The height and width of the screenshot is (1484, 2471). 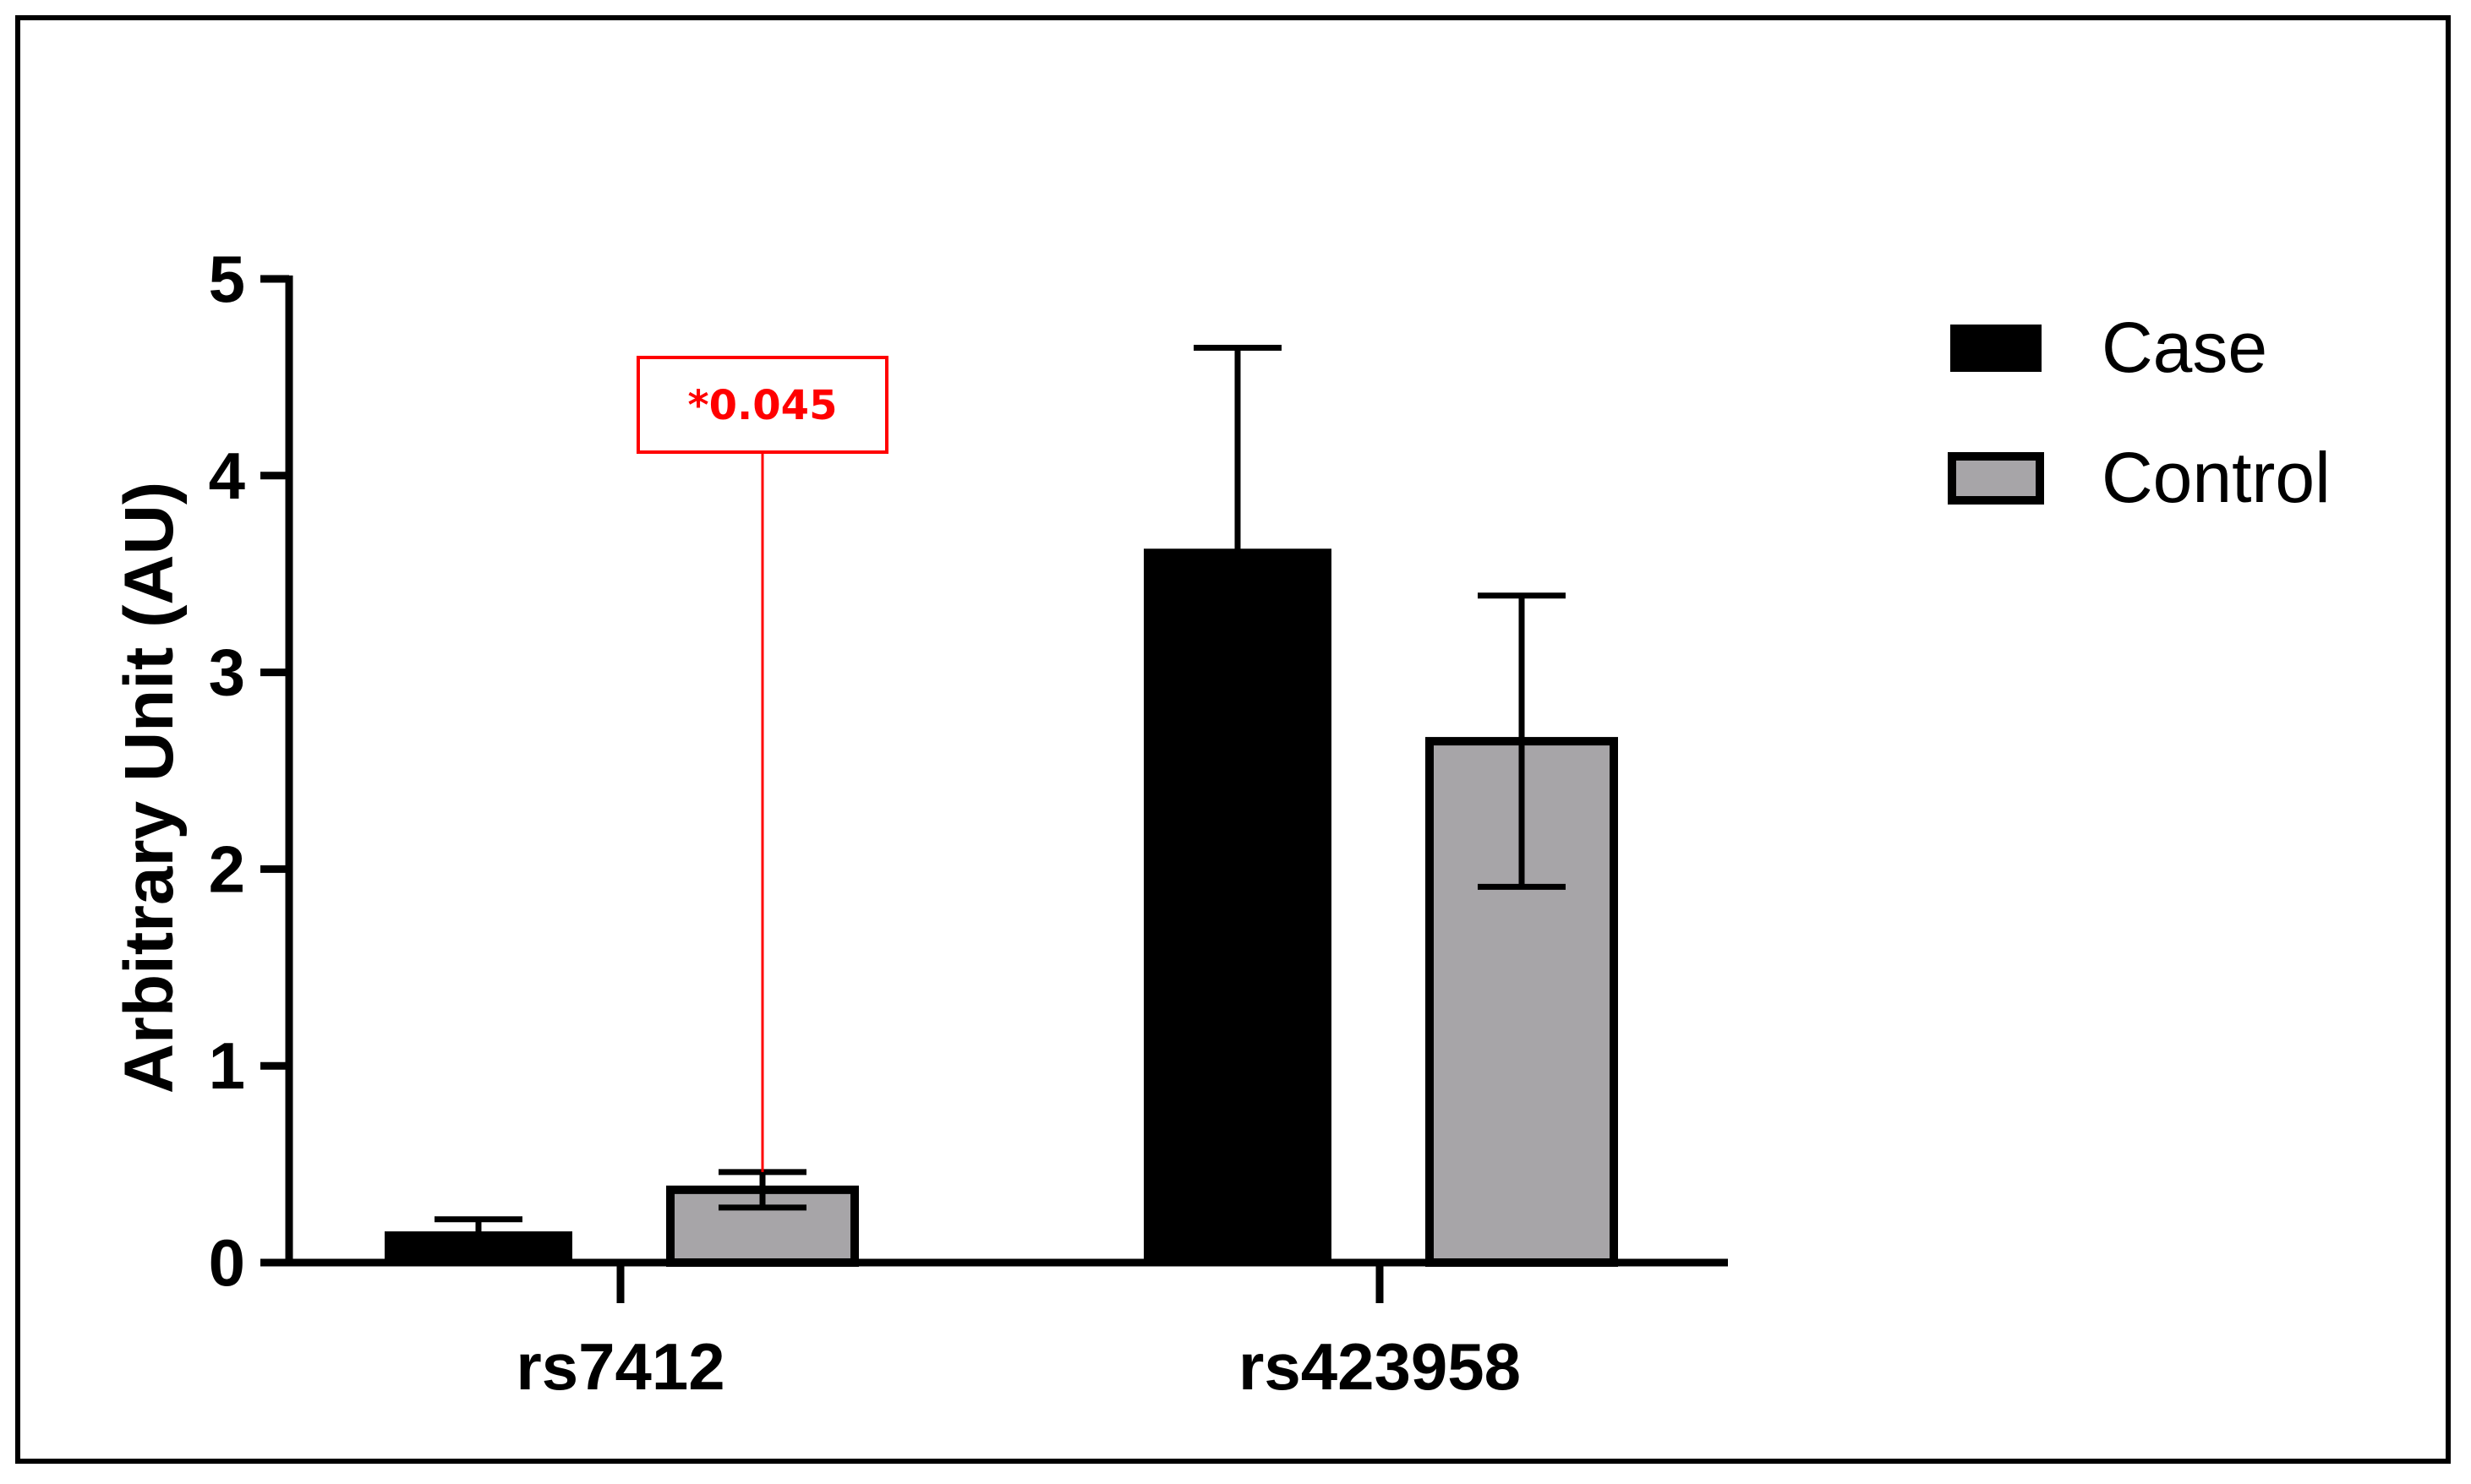 What do you see at coordinates (1996, 349) in the screenshot?
I see `legend-swatch-case` at bounding box center [1996, 349].